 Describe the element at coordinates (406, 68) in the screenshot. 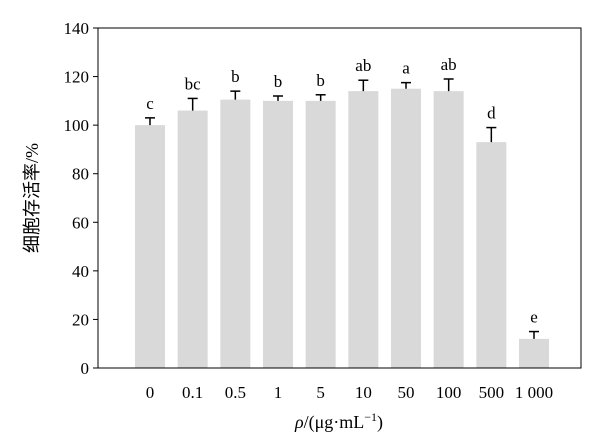

I see `significance-letter-6: a` at that location.